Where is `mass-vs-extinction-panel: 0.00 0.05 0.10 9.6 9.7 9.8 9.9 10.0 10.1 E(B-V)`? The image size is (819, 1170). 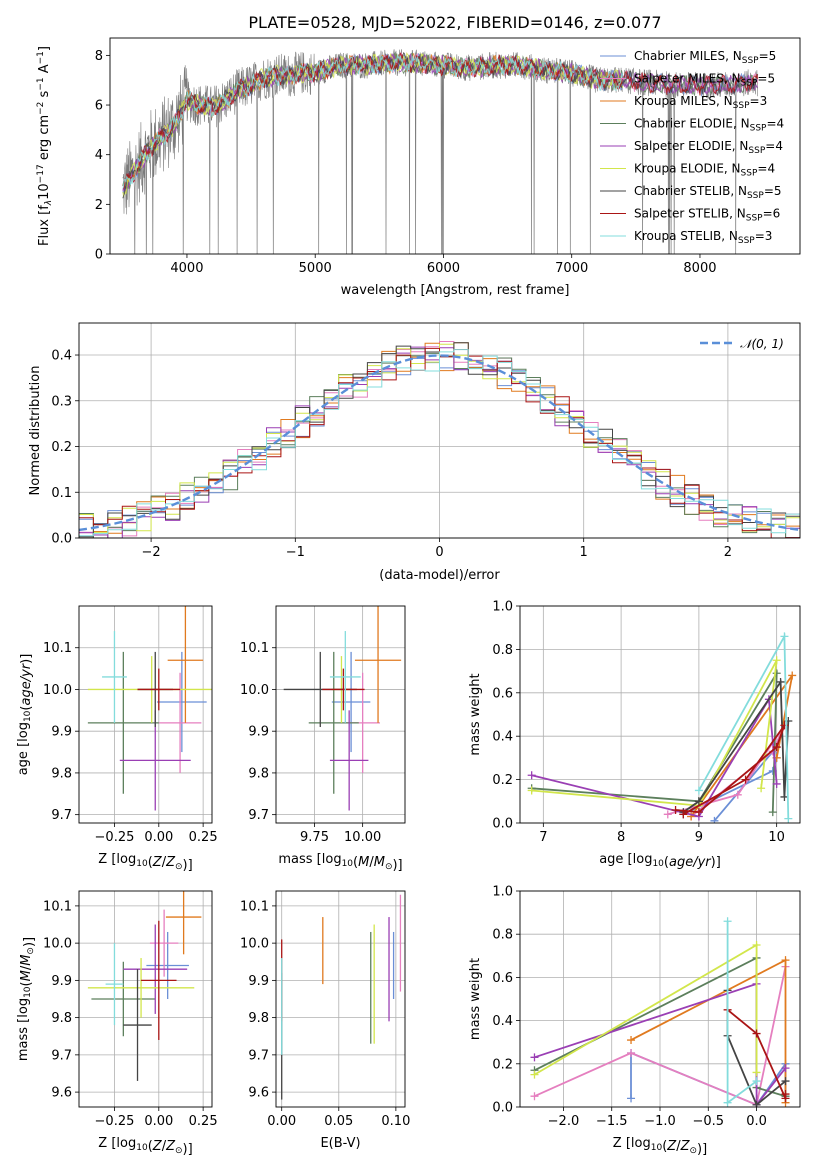
mass-vs-extinction-panel: 0.00 0.05 0.10 9.6 9.7 9.8 9.9 10.0 10.1 E(B-V) is located at coordinates (325, 1020).